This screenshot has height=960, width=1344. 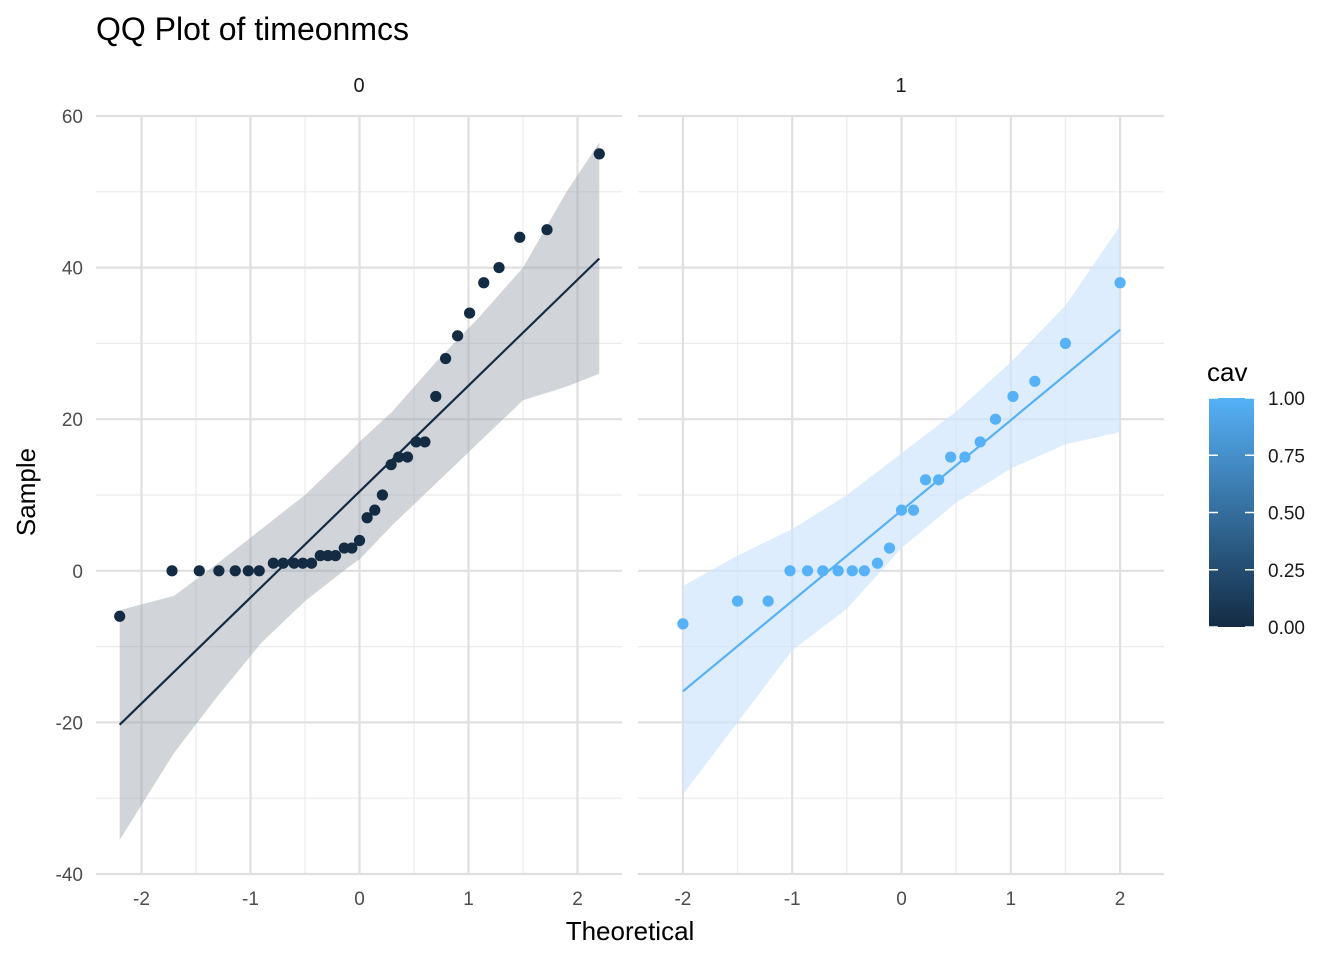 What do you see at coordinates (26, 492) in the screenshot?
I see `y-axis-title: Sample` at bounding box center [26, 492].